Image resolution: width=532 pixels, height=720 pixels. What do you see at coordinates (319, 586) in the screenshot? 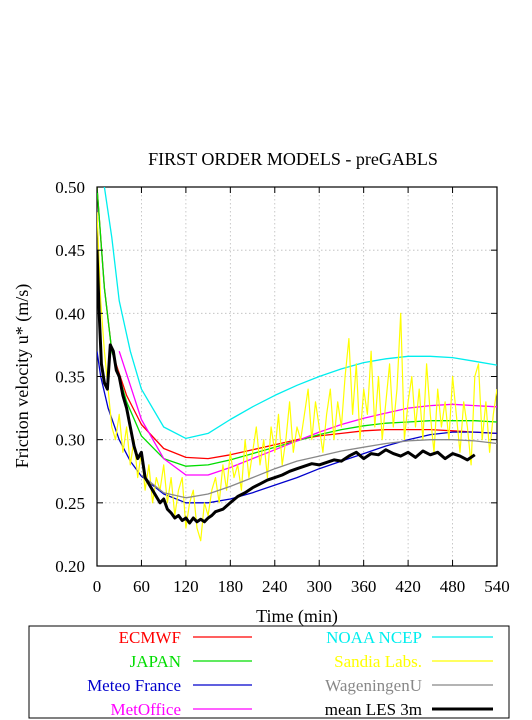
I see `x-tick-label: 300` at bounding box center [319, 586].